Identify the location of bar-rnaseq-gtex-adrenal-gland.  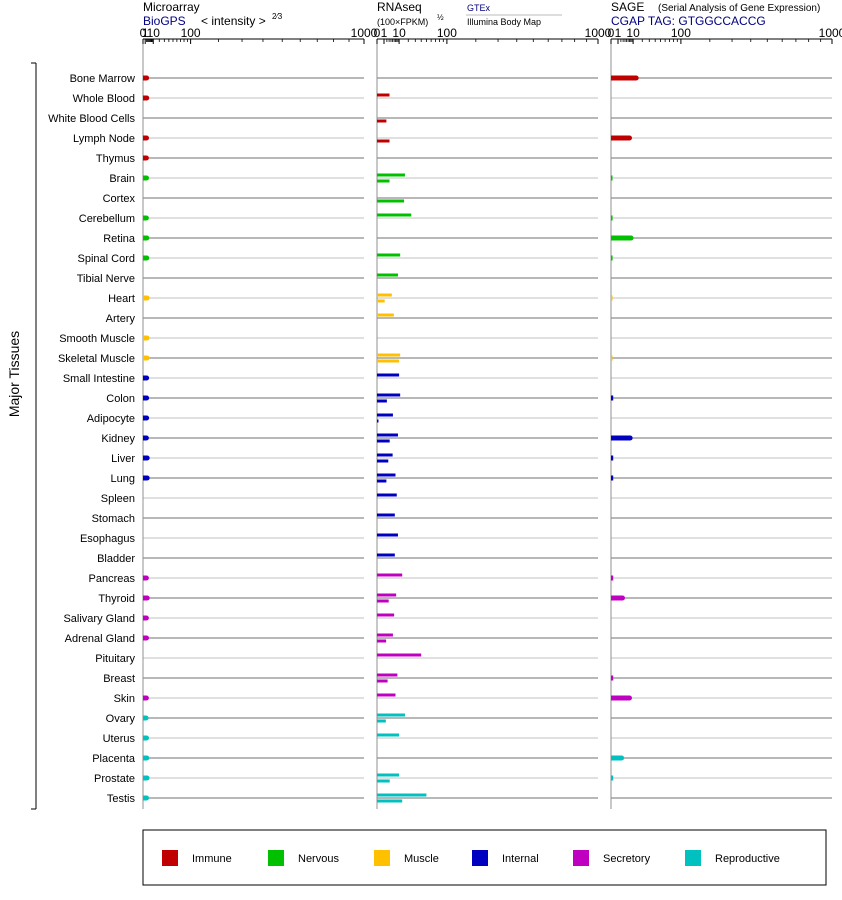
(385, 635).